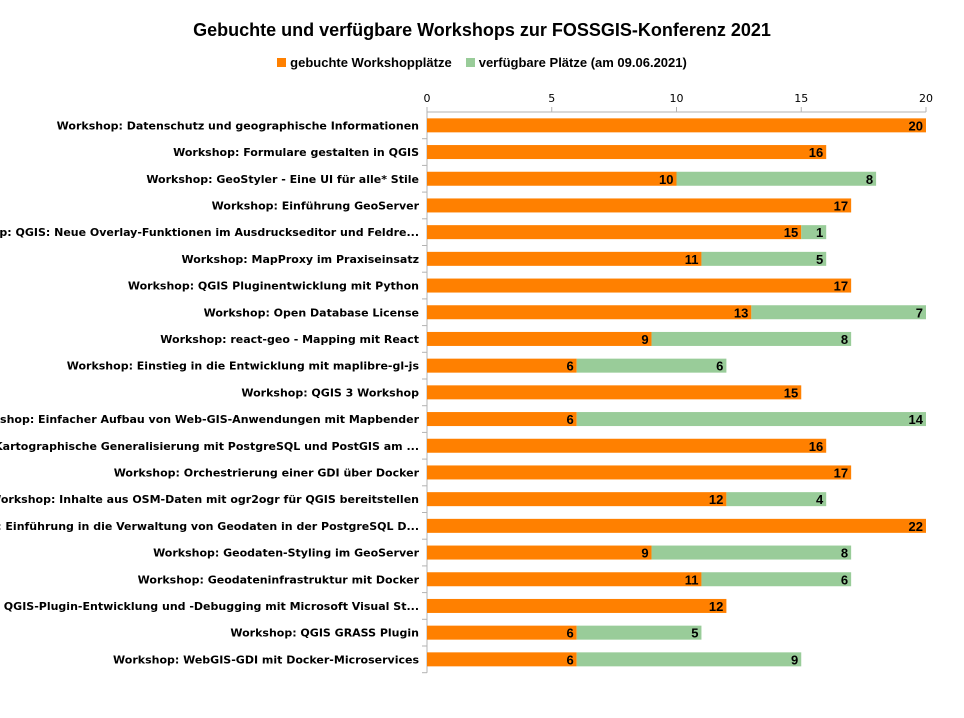 The height and width of the screenshot is (718, 964). Describe the element at coordinates (794, 659) in the screenshot. I see `data-label-available: 9` at that location.